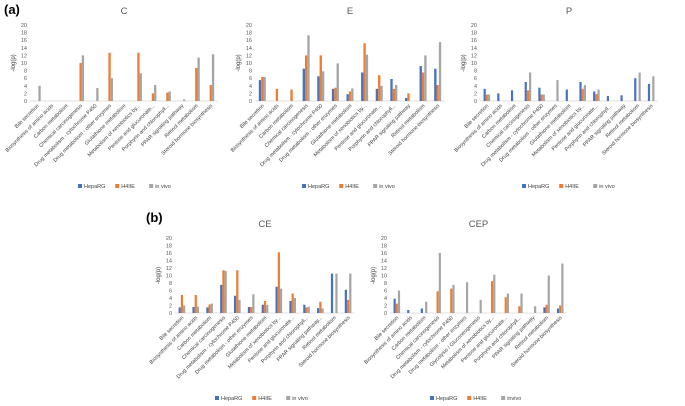  Describe the element at coordinates (384, 239) in the screenshot. I see `y-tick-label: 20` at that location.